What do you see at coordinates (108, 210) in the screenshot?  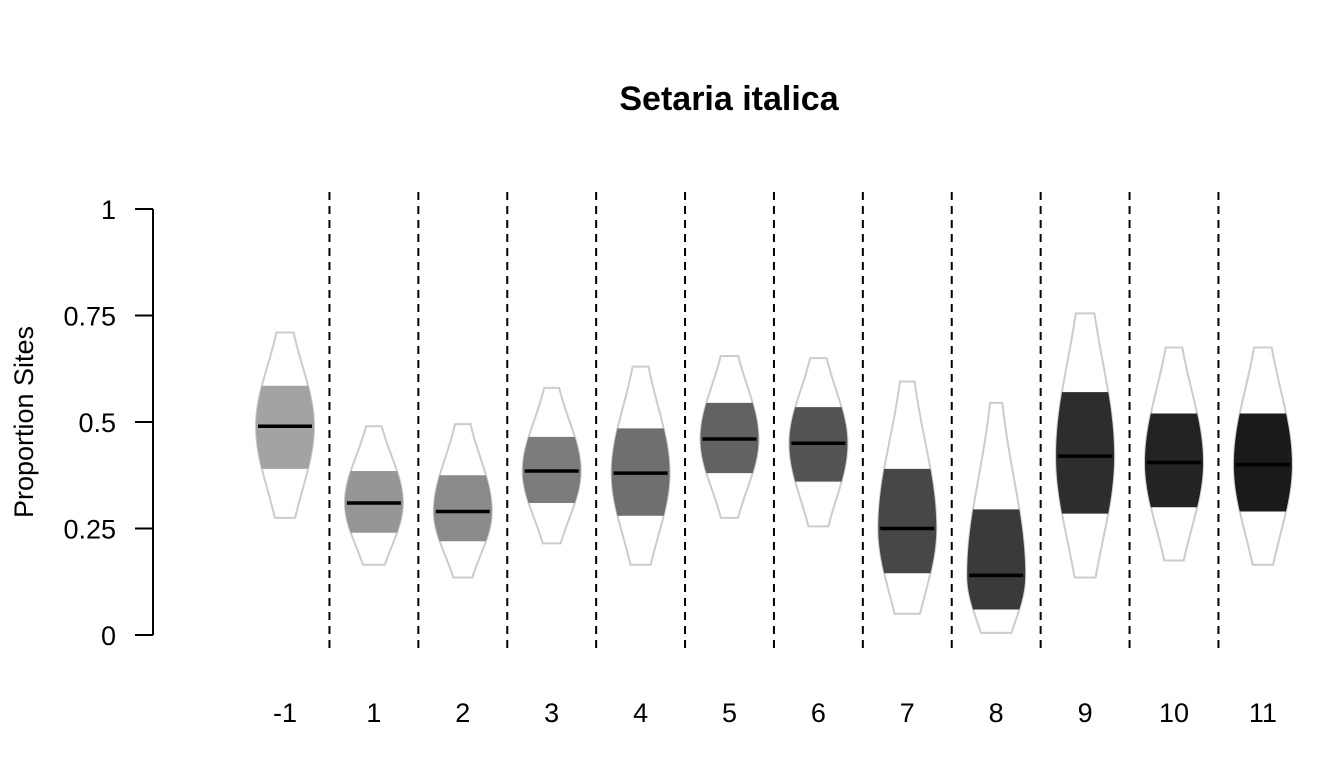 I see `y-tick-label: 1` at bounding box center [108, 210].